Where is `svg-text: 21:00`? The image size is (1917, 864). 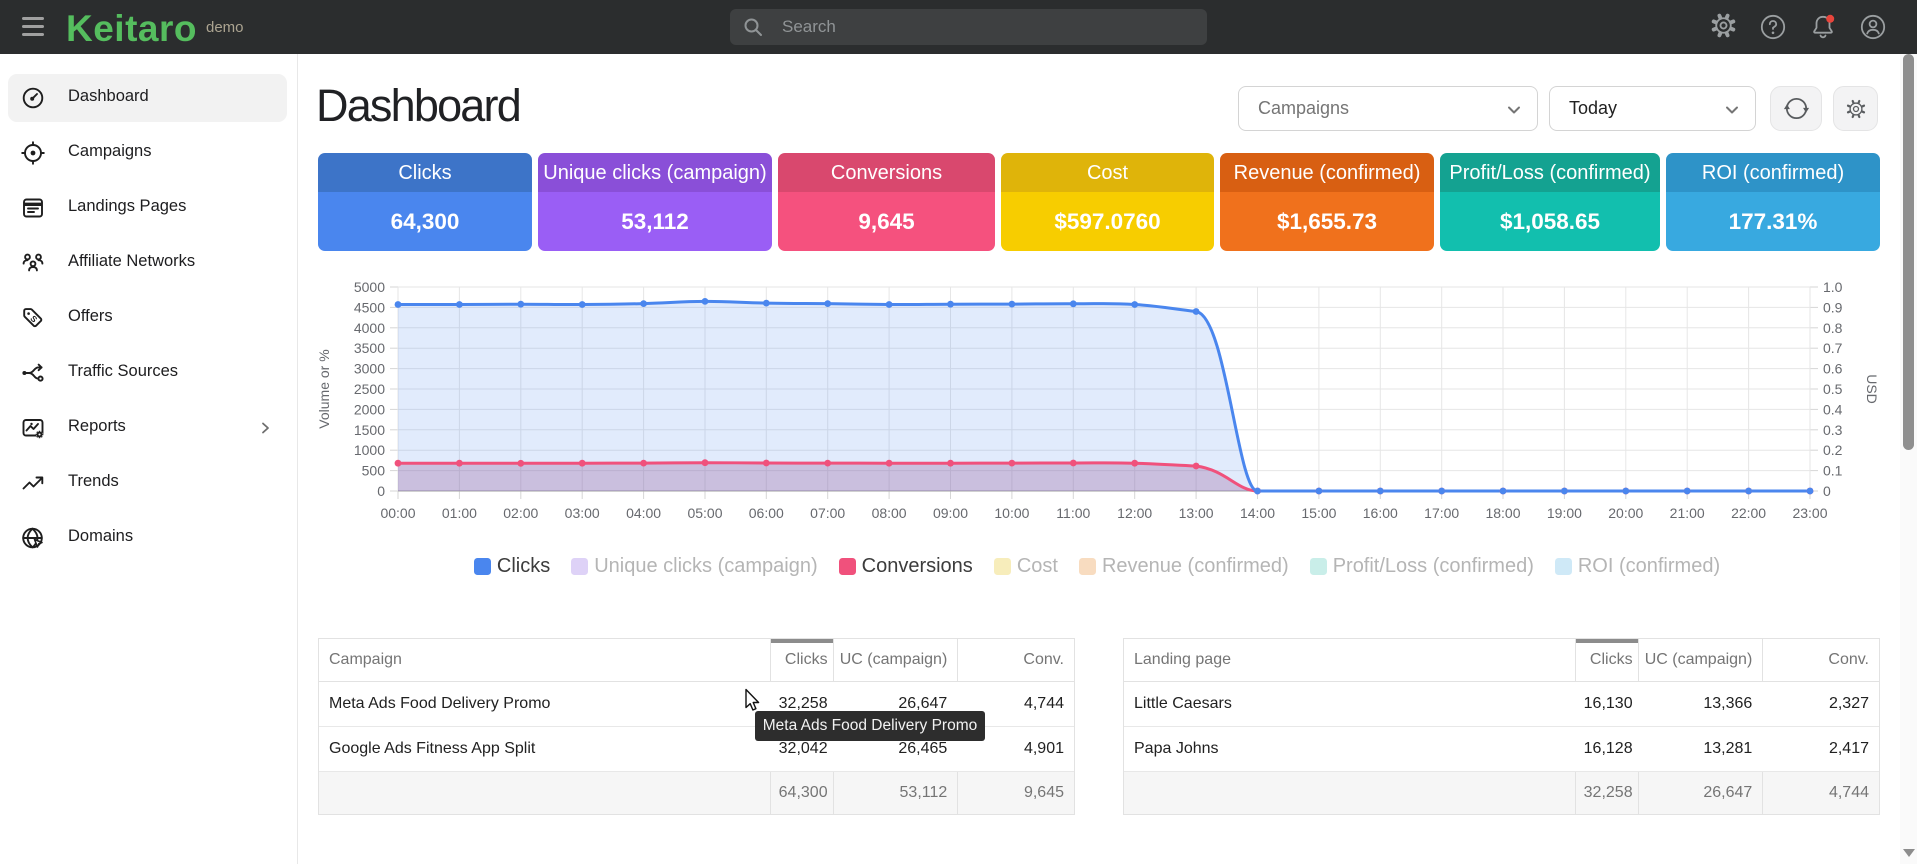
svg-text: 21:00 is located at coordinates (1687, 513).